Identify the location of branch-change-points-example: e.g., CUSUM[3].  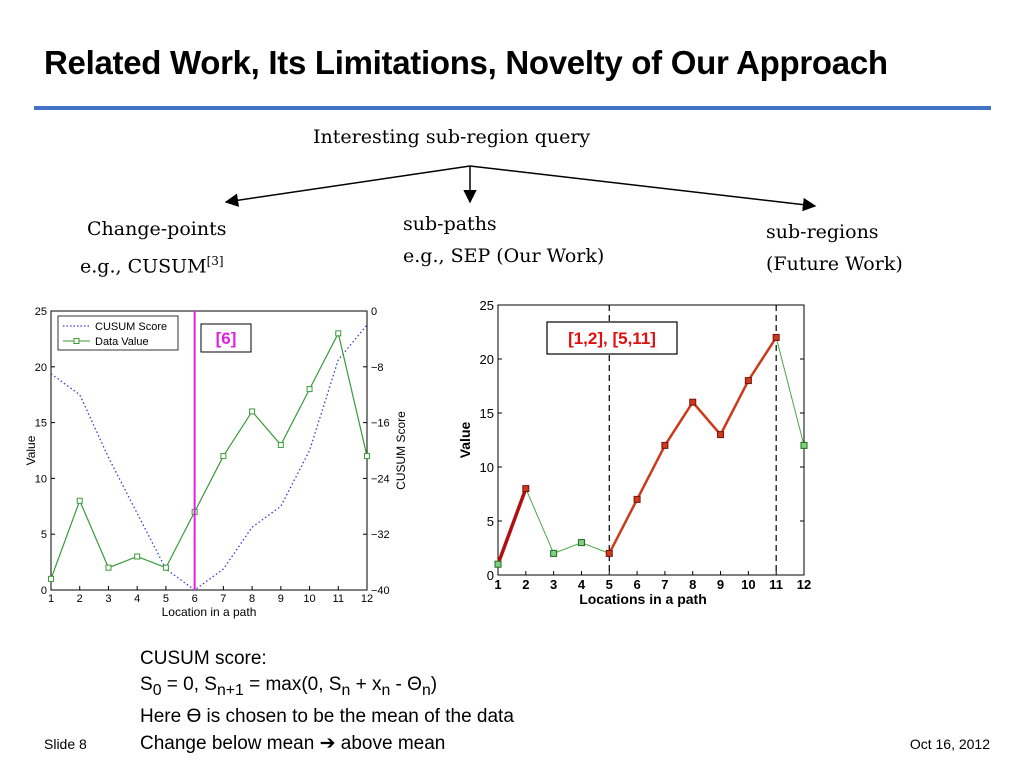
(152, 266).